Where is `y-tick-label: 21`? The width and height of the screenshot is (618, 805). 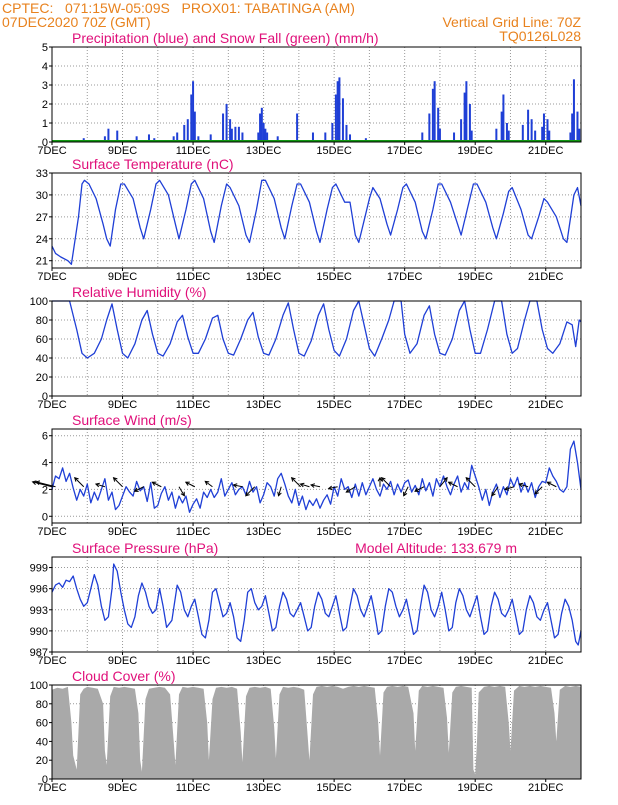
y-tick-label: 21 is located at coordinates (42, 262).